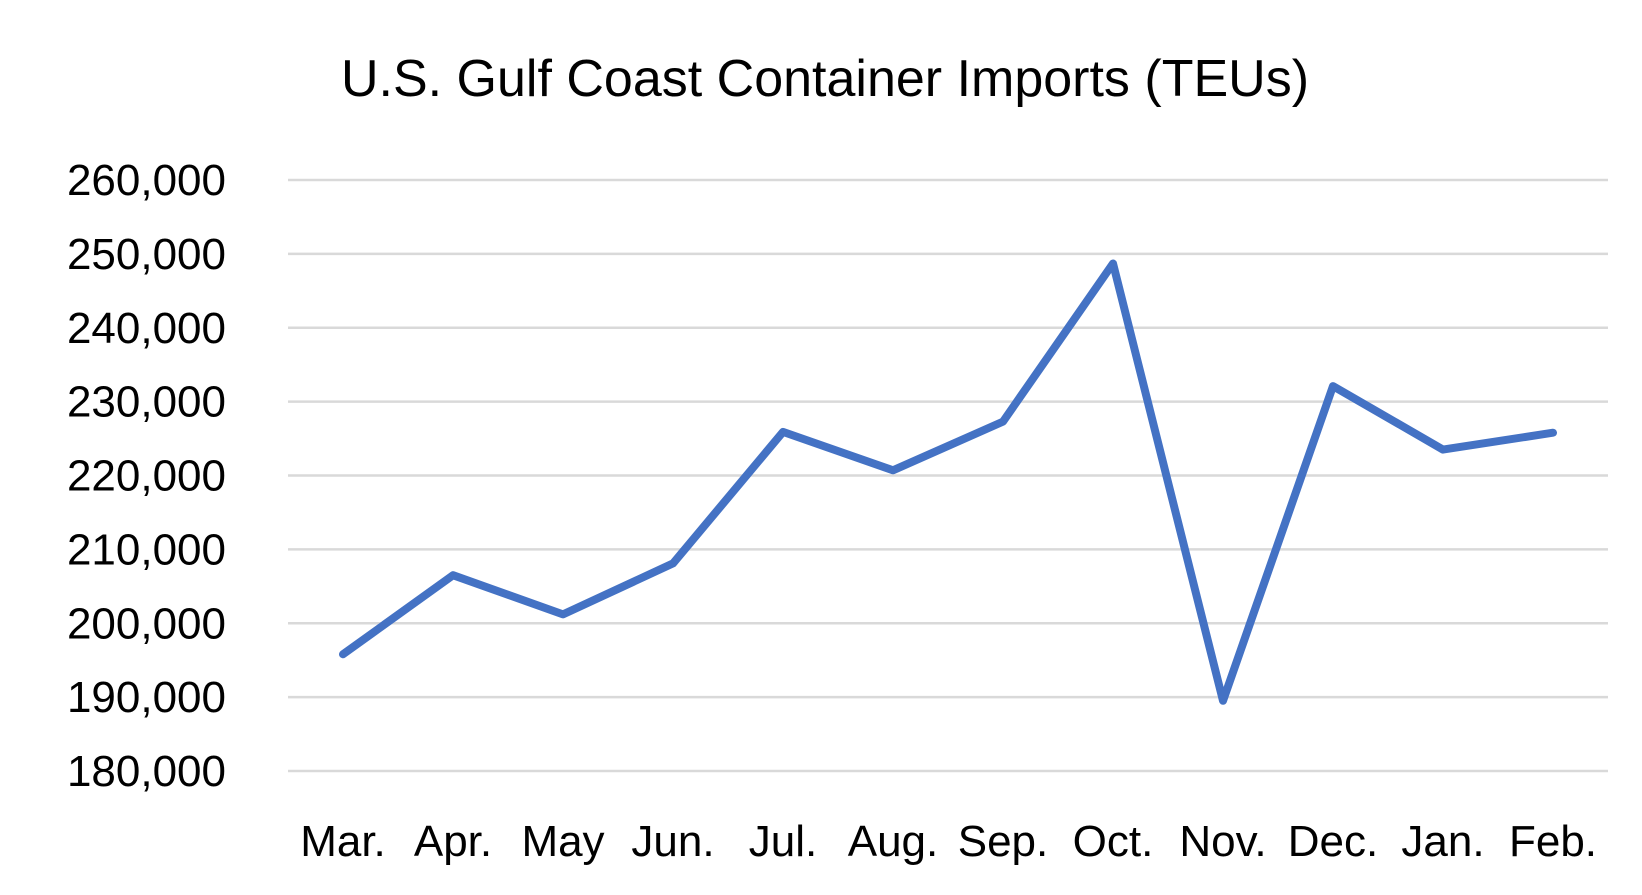 Image resolution: width=1642 pixels, height=895 pixels. I want to click on y-tick-label: 220,000, so click(146, 476).